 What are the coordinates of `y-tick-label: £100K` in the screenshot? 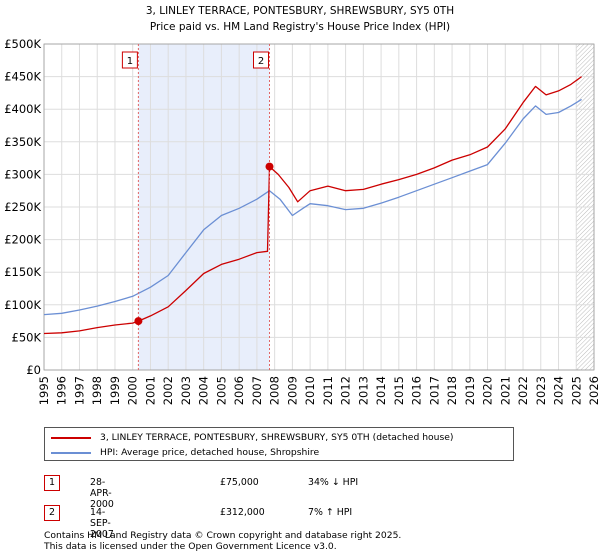 It's located at (22, 305).